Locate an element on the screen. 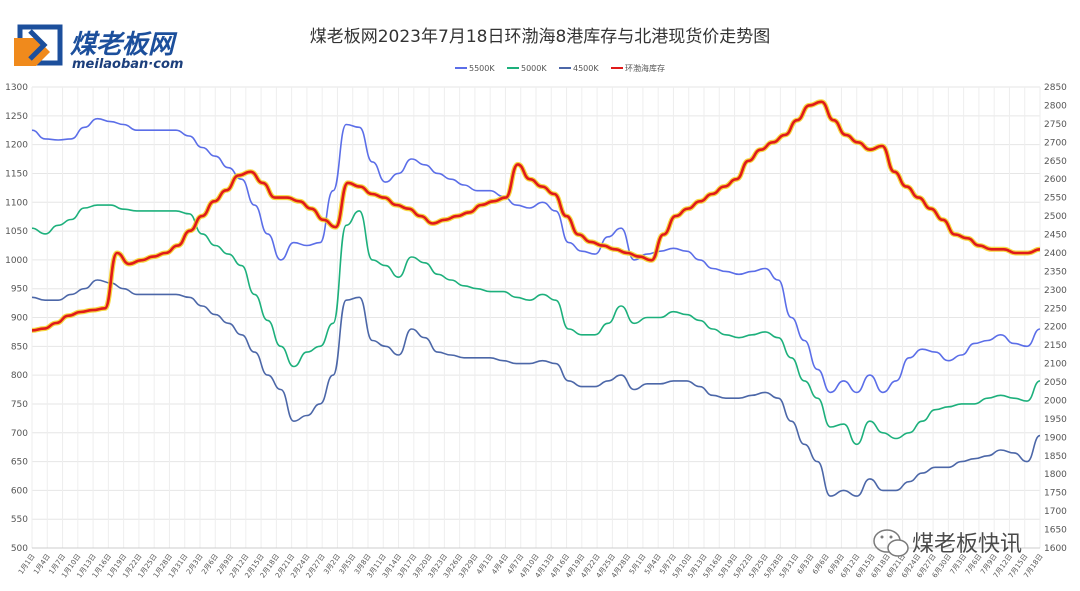  wechat-icon is located at coordinates (891, 543).